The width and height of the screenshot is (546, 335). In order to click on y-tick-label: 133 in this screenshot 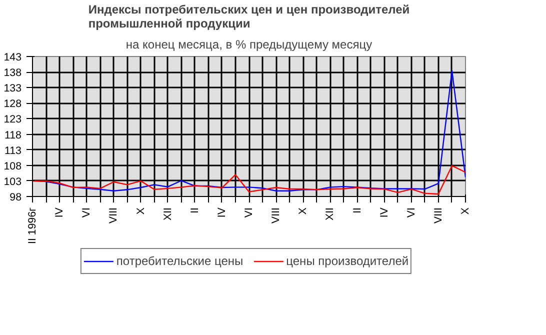, I will do `click(13, 88)`.